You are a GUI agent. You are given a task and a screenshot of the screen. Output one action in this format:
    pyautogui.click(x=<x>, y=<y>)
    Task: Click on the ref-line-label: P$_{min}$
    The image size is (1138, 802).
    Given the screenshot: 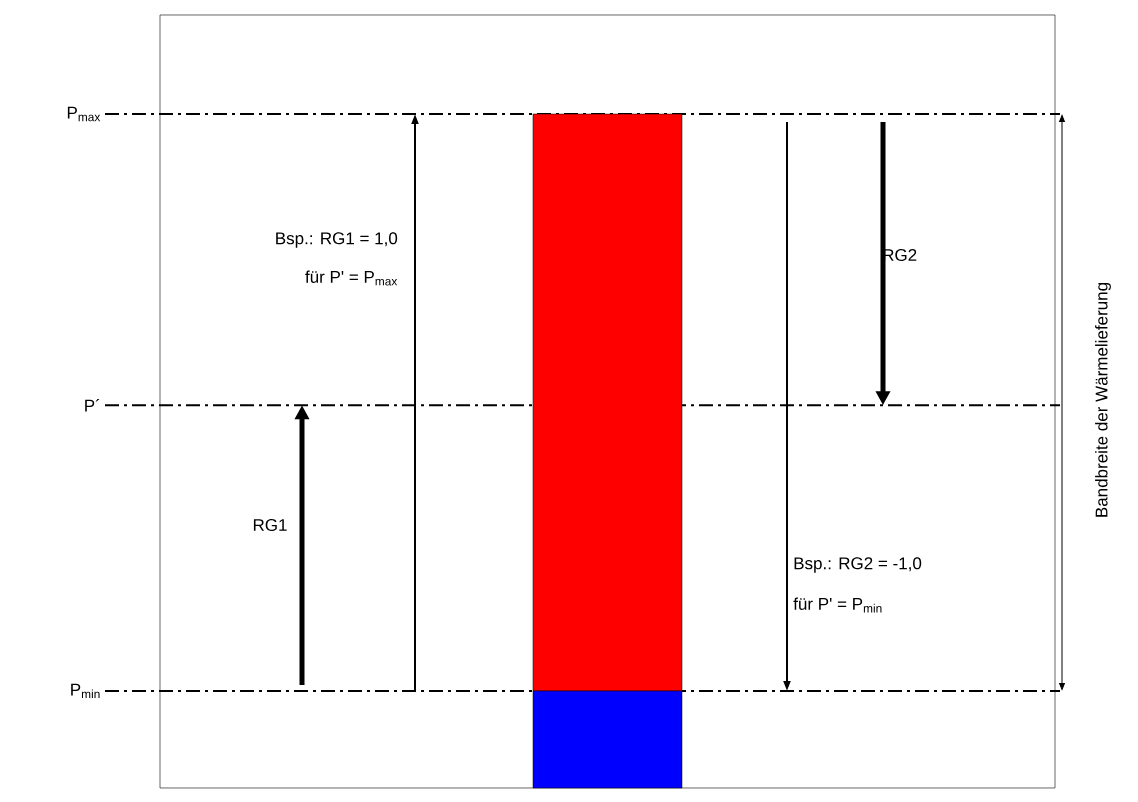 What is the action you would take?
    pyautogui.click(x=85, y=691)
    